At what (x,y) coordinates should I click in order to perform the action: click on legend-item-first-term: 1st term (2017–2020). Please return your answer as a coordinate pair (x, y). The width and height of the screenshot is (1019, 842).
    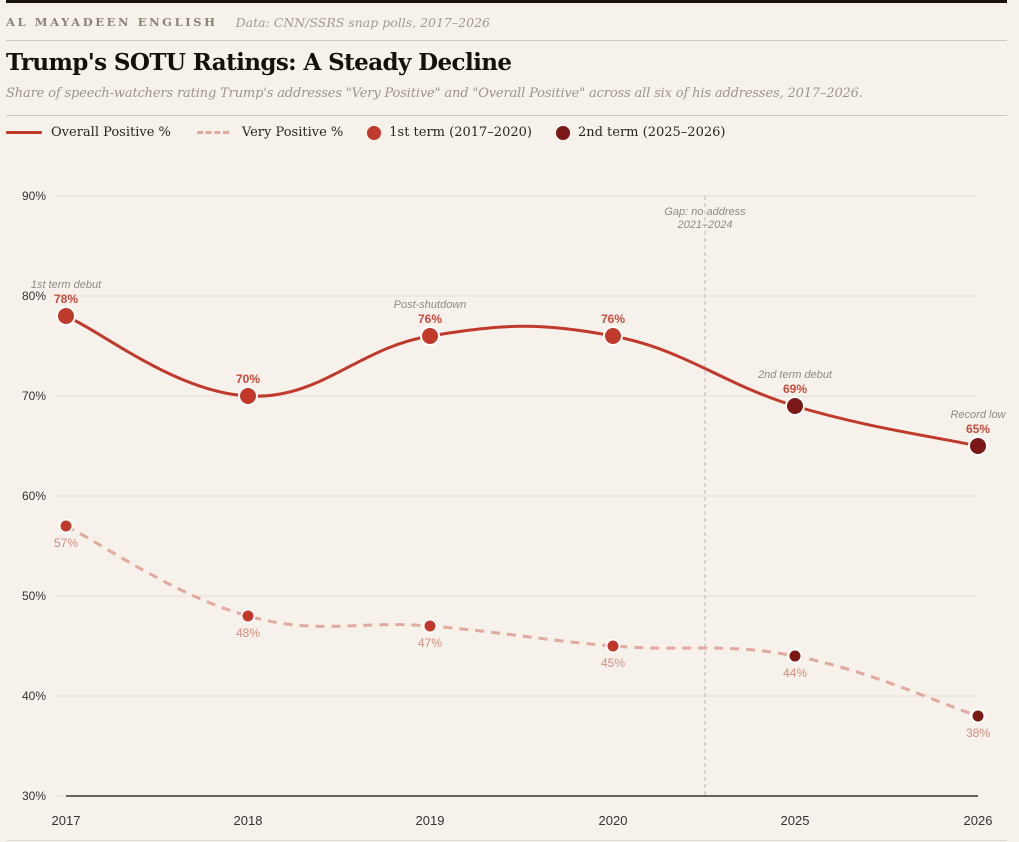
    Looking at the image, I should click on (449, 132).